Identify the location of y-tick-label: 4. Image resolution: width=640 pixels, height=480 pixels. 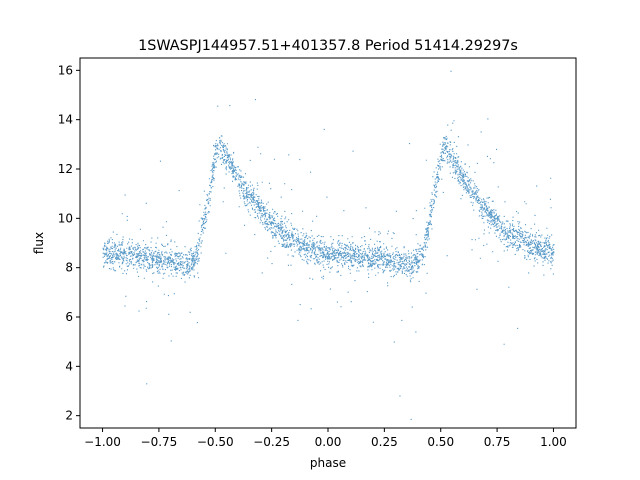
(69, 366).